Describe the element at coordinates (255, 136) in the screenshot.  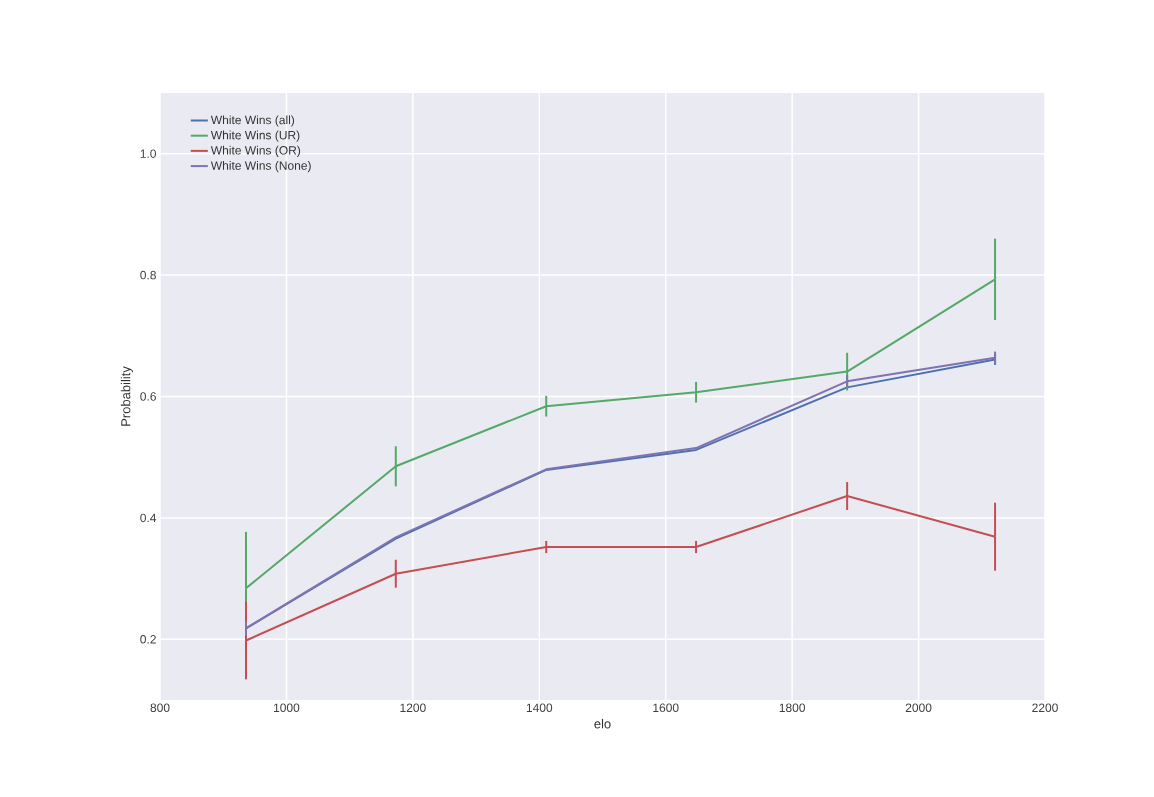
I see `legend-label: White Wins (UR)` at that location.